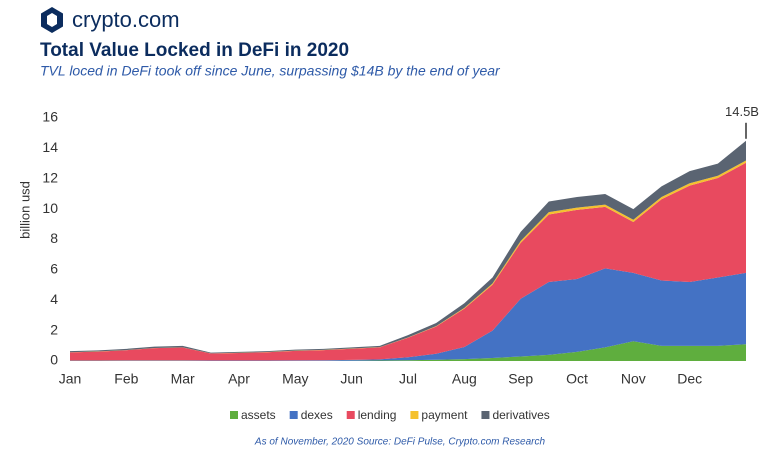  What do you see at coordinates (408, 351) in the screenshot?
I see `area` at bounding box center [408, 351].